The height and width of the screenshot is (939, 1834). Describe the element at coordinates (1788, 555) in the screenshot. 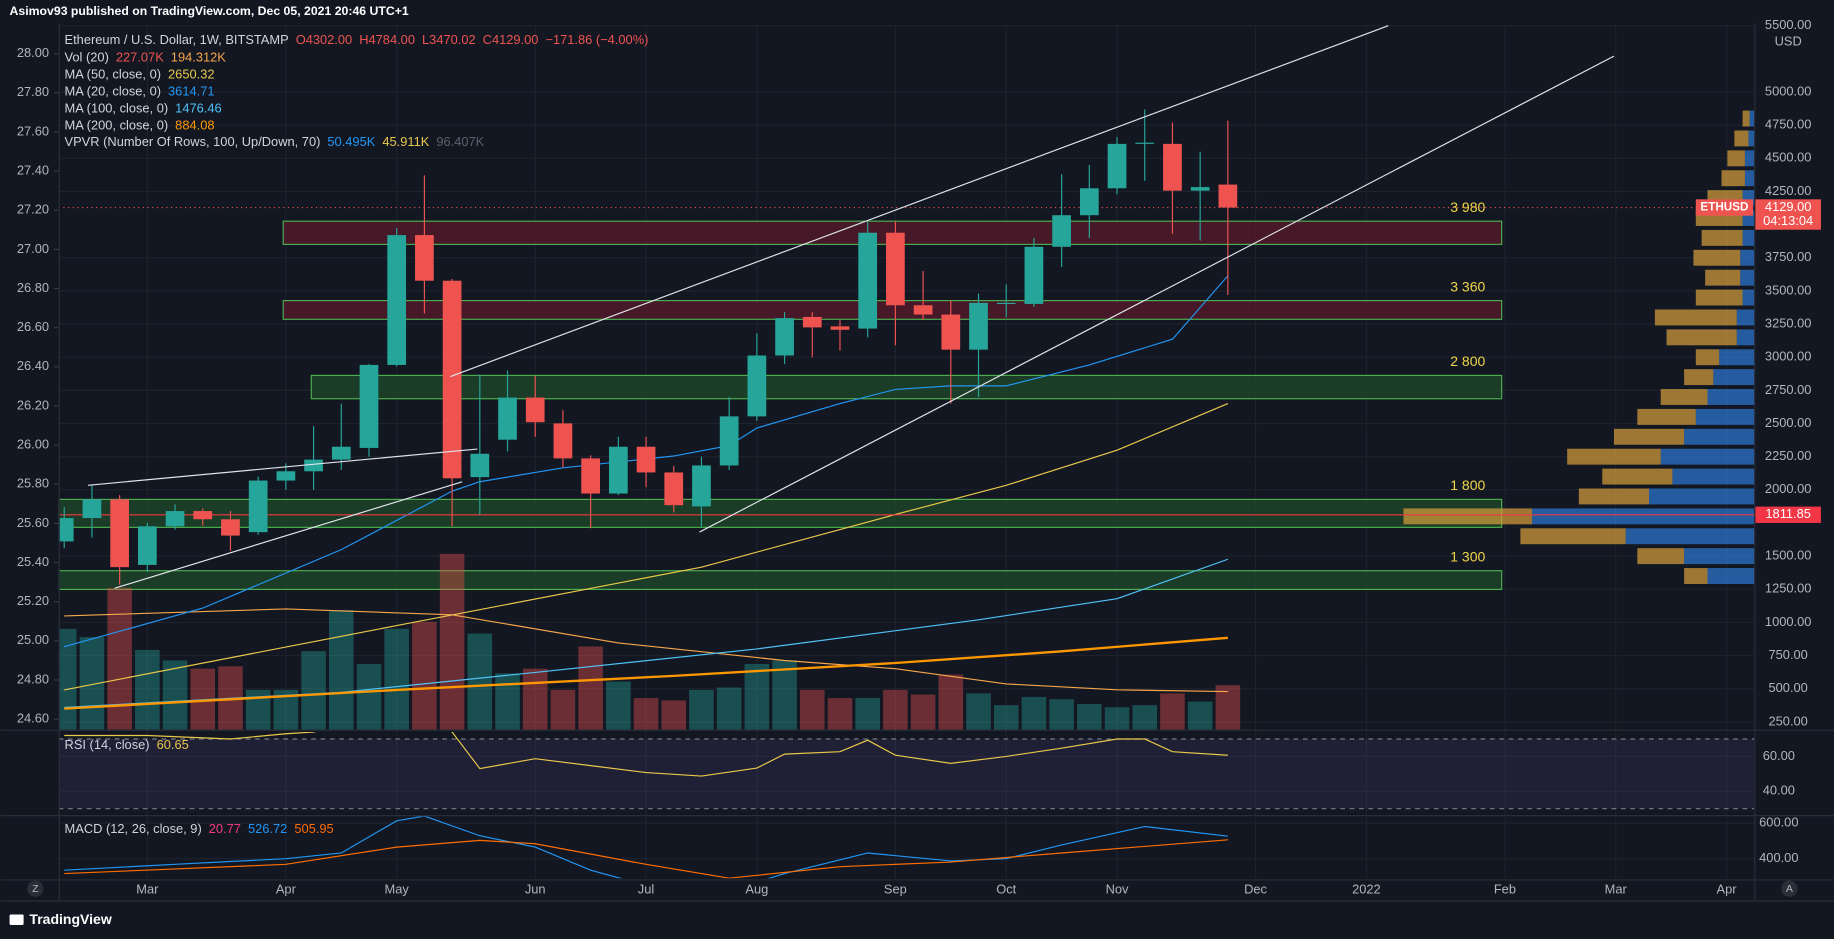

I see `y-tick-label: 1500.00` at that location.